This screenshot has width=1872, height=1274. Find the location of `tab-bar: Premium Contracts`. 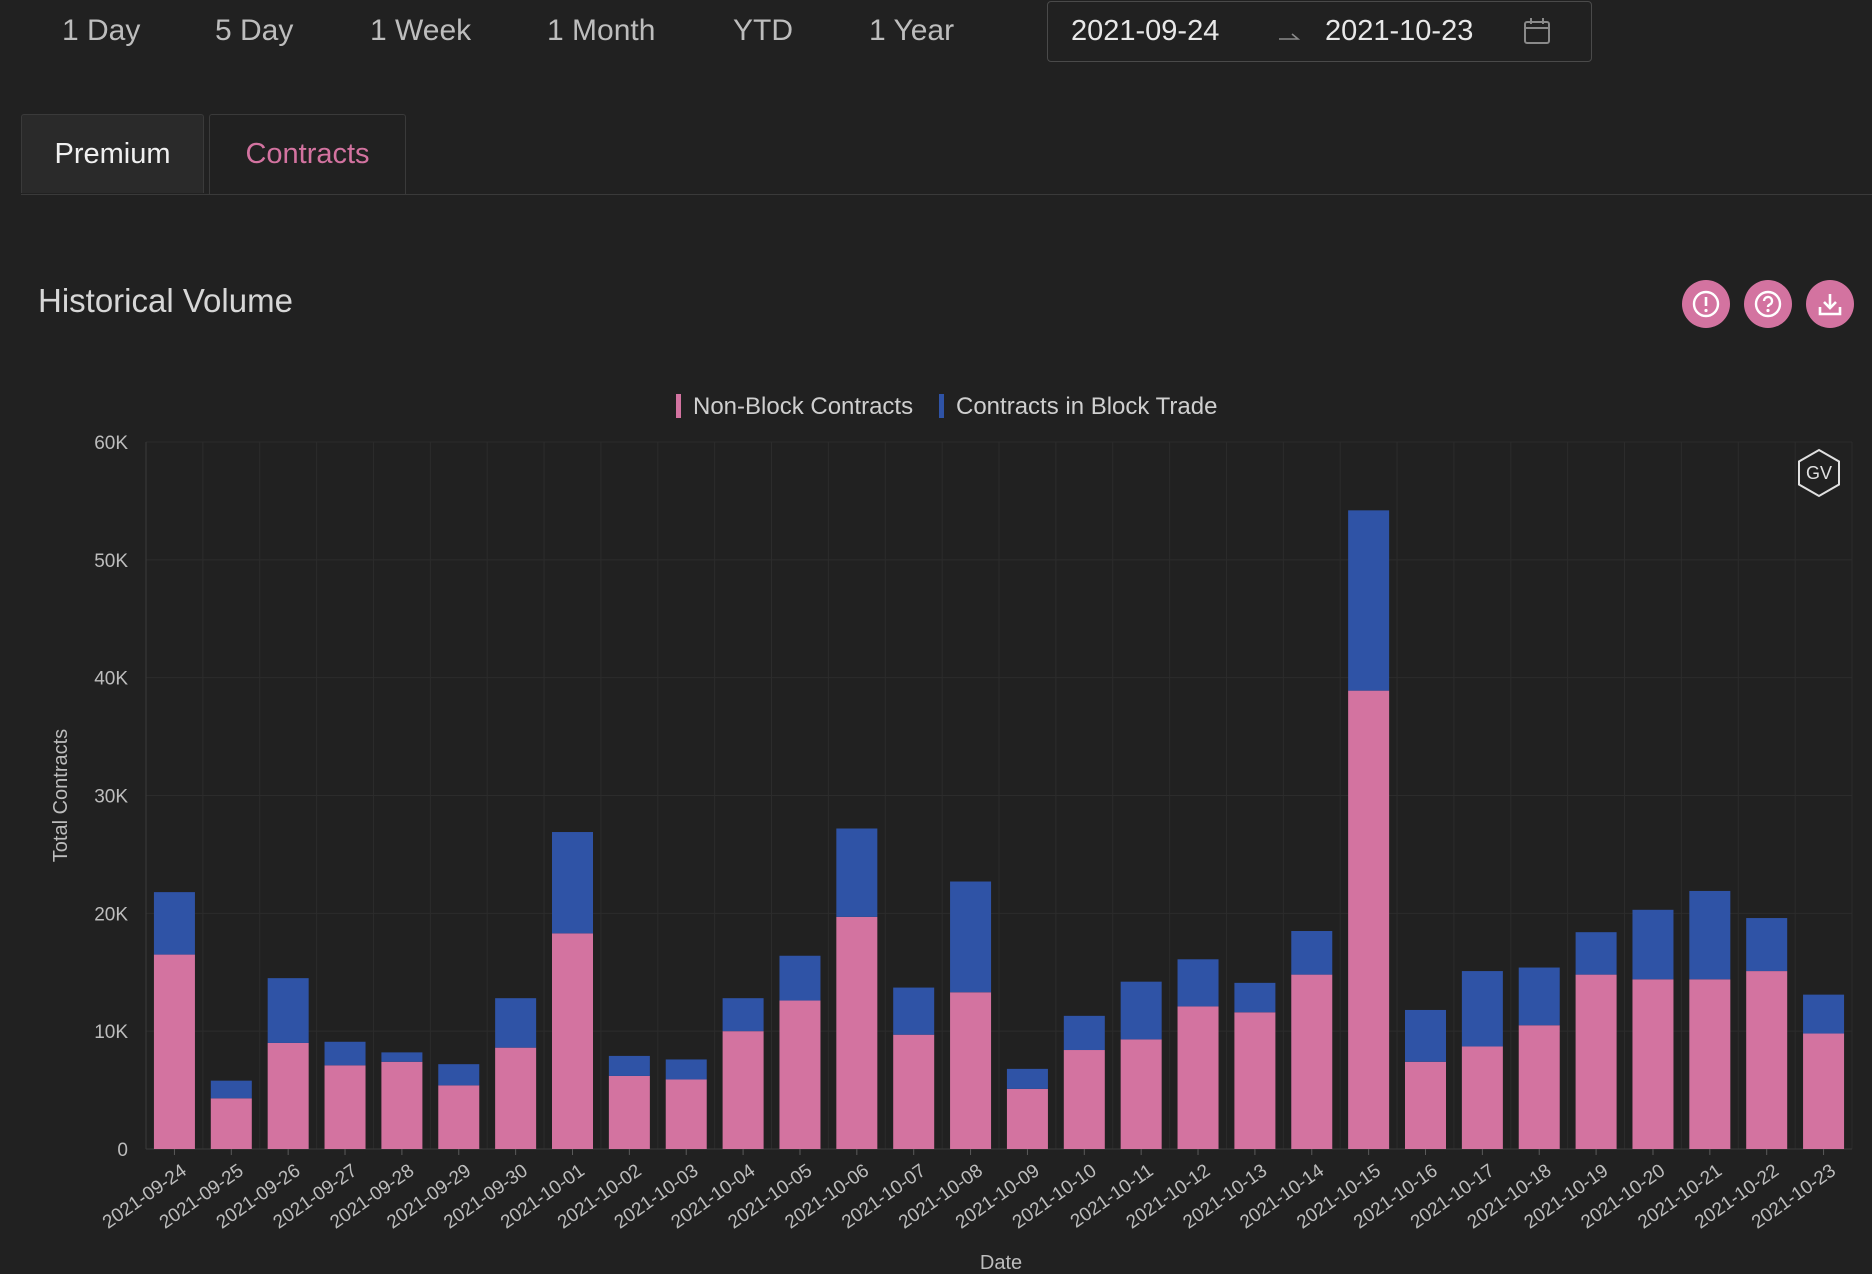

tab-bar: Premium Contracts is located at coordinates (946, 154).